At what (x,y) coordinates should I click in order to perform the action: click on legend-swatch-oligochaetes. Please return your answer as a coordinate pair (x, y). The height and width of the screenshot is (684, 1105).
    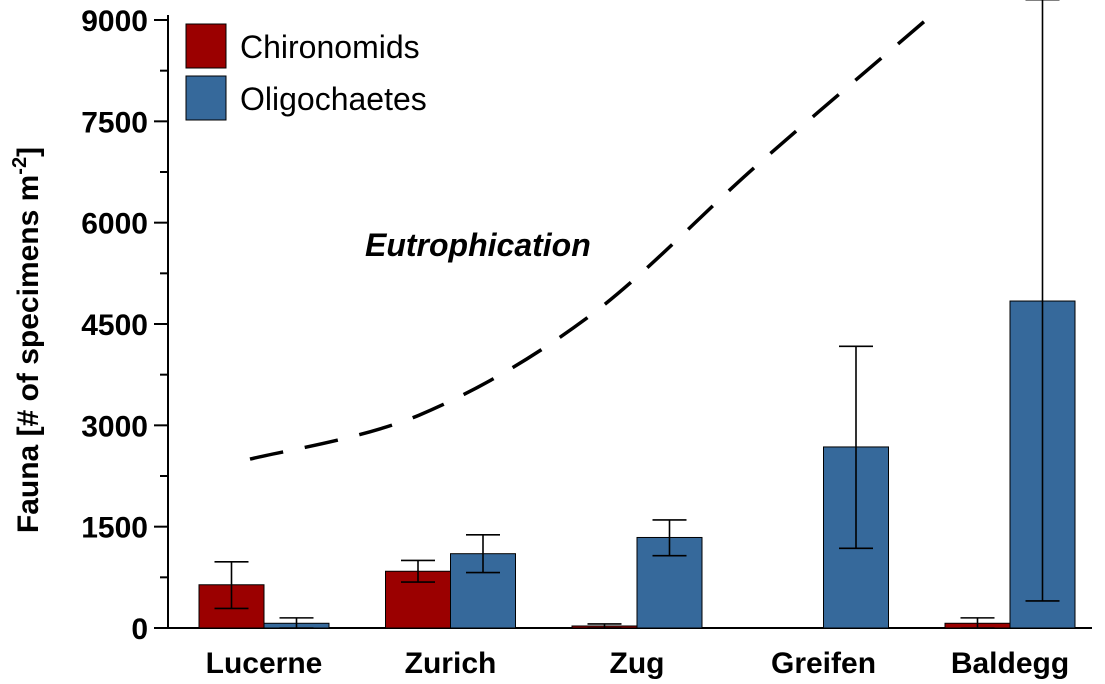
    Looking at the image, I should click on (206, 98).